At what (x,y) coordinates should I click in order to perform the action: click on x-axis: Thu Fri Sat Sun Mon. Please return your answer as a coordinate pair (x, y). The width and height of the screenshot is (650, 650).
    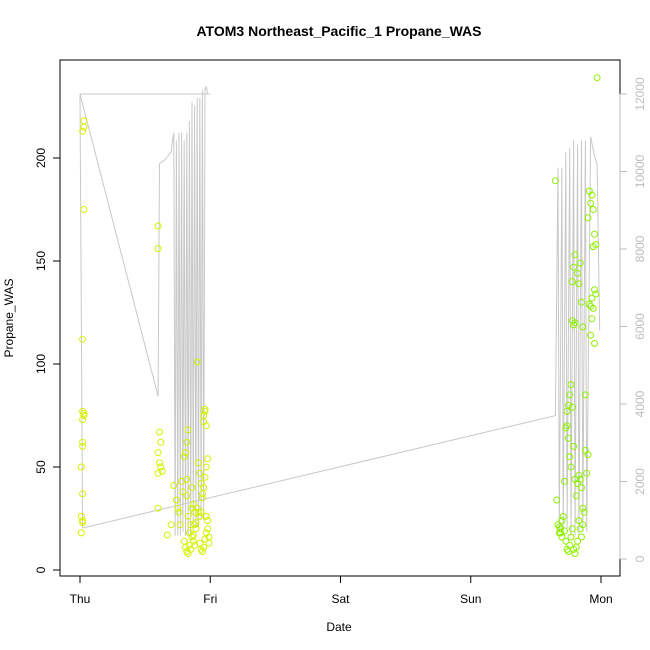
    Looking at the image, I should click on (341, 590).